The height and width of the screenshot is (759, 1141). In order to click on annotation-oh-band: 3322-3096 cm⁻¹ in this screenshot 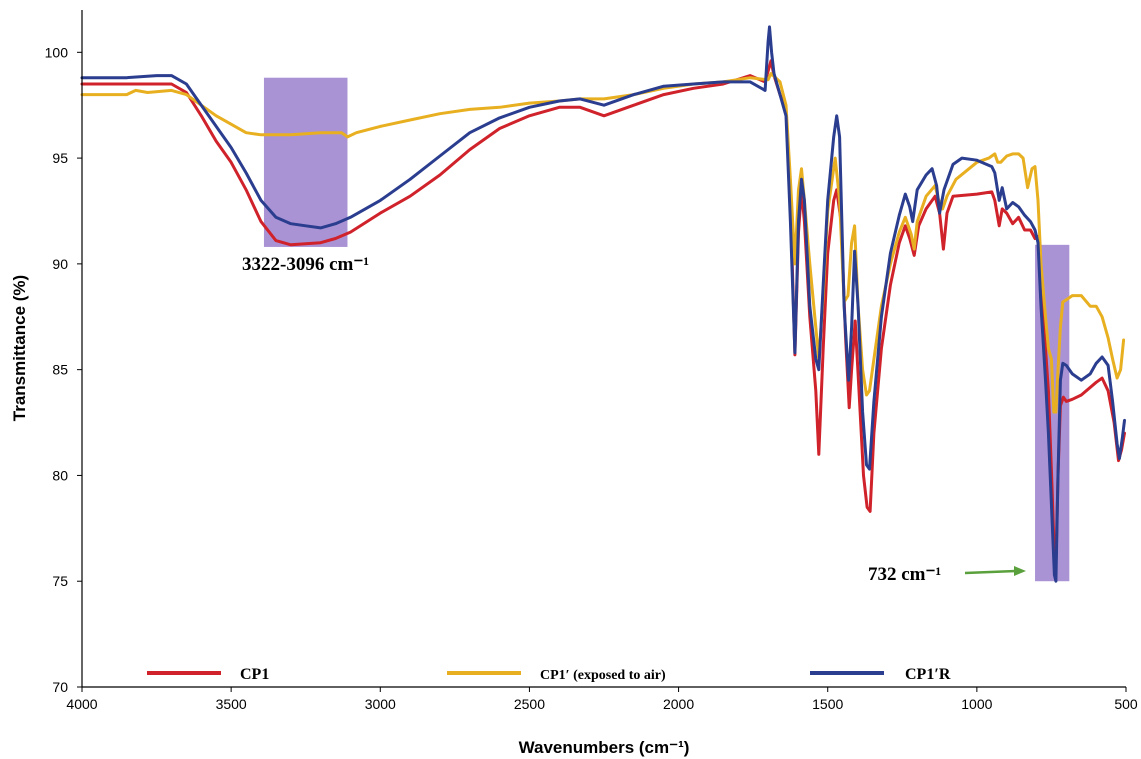, I will do `click(305, 264)`.